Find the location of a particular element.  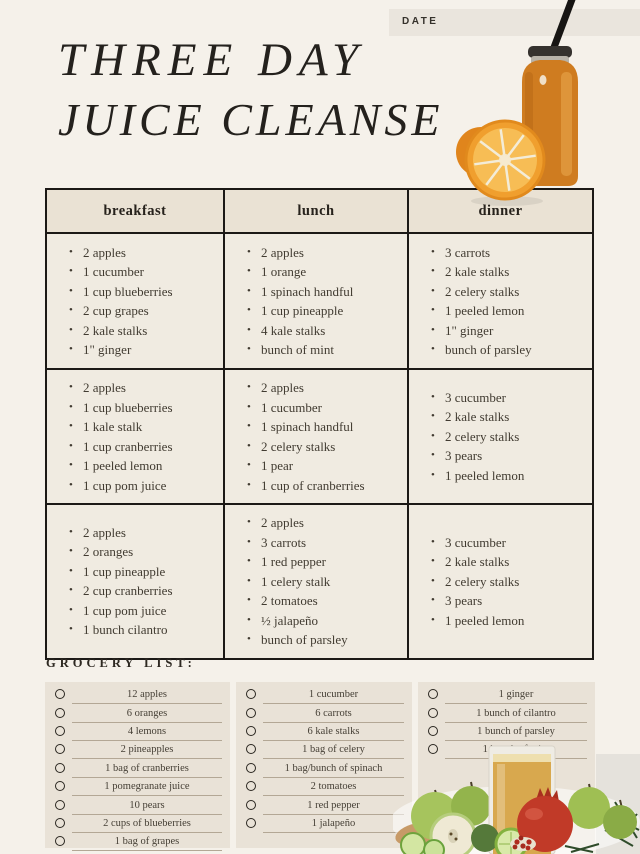

column-header-lunch: lunch is located at coordinates (316, 211).